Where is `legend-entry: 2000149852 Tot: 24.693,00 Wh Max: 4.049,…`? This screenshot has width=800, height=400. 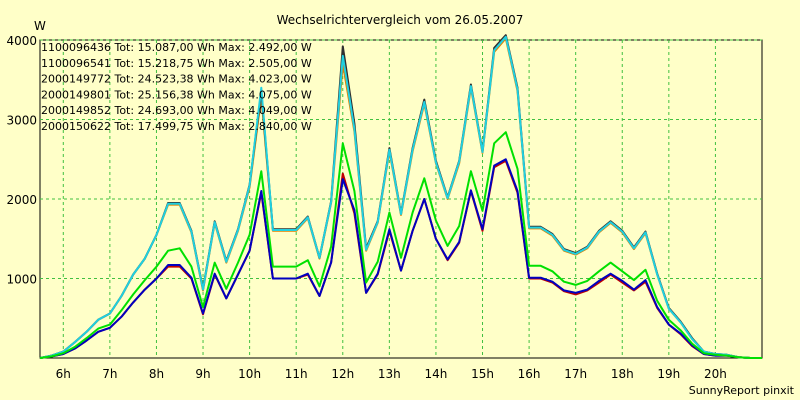 legend-entry: 2000149852 Tot: 24.693,00 Wh Max: 4.049,… is located at coordinates (176, 110).